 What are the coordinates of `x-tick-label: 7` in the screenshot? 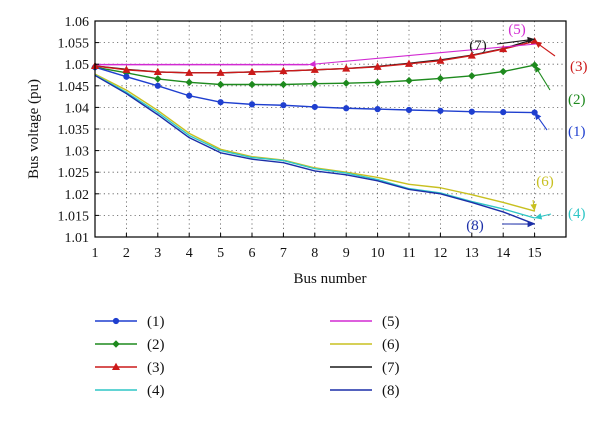 It's located at (283, 253).